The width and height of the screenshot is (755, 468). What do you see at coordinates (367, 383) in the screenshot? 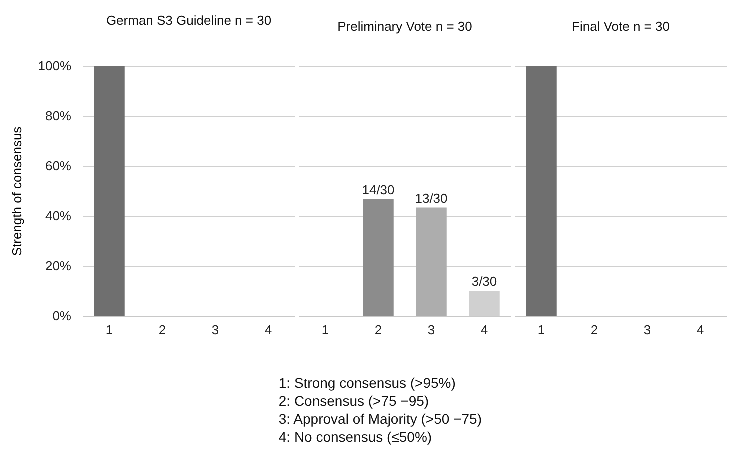
I see `text: 1: Strong consensus (>95%)` at bounding box center [367, 383].